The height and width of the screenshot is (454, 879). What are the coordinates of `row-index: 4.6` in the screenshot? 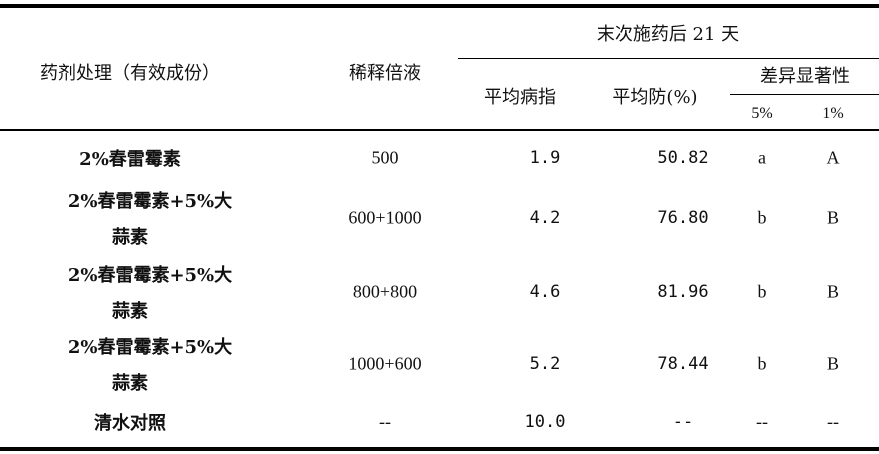 It's located at (545, 292).